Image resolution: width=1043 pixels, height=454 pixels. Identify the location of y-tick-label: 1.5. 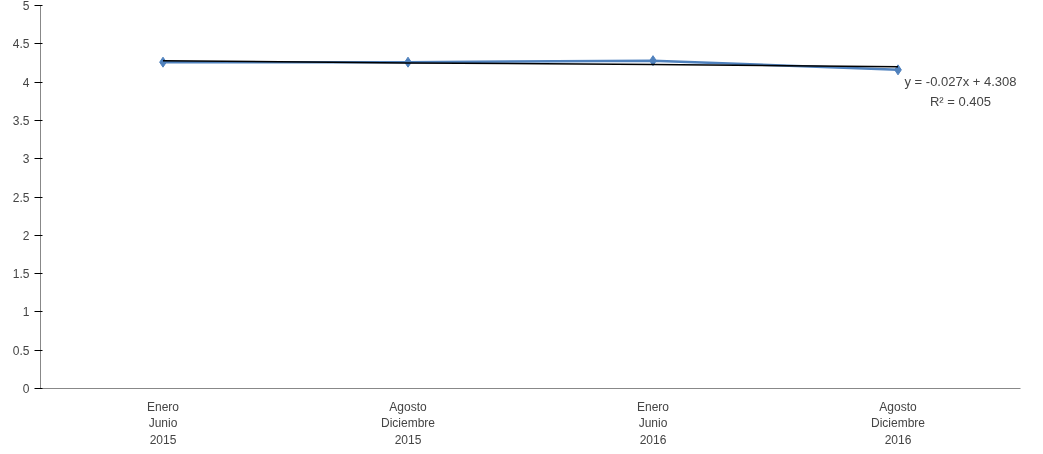
(21, 274).